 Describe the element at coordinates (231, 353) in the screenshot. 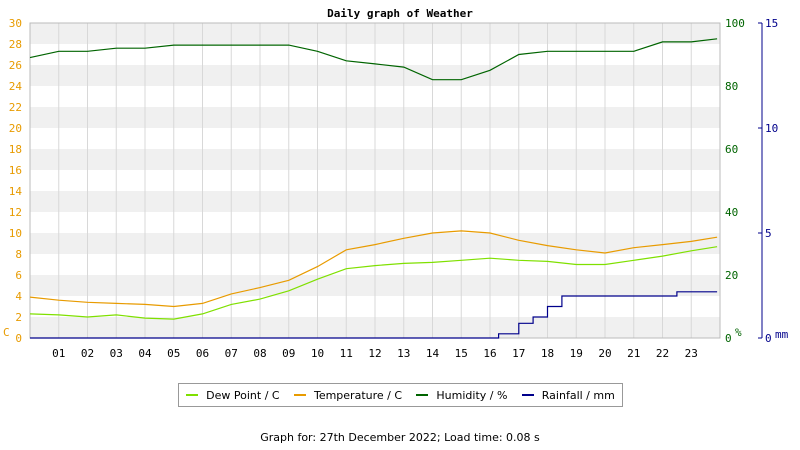

I see `tick-label-x: 07` at that location.